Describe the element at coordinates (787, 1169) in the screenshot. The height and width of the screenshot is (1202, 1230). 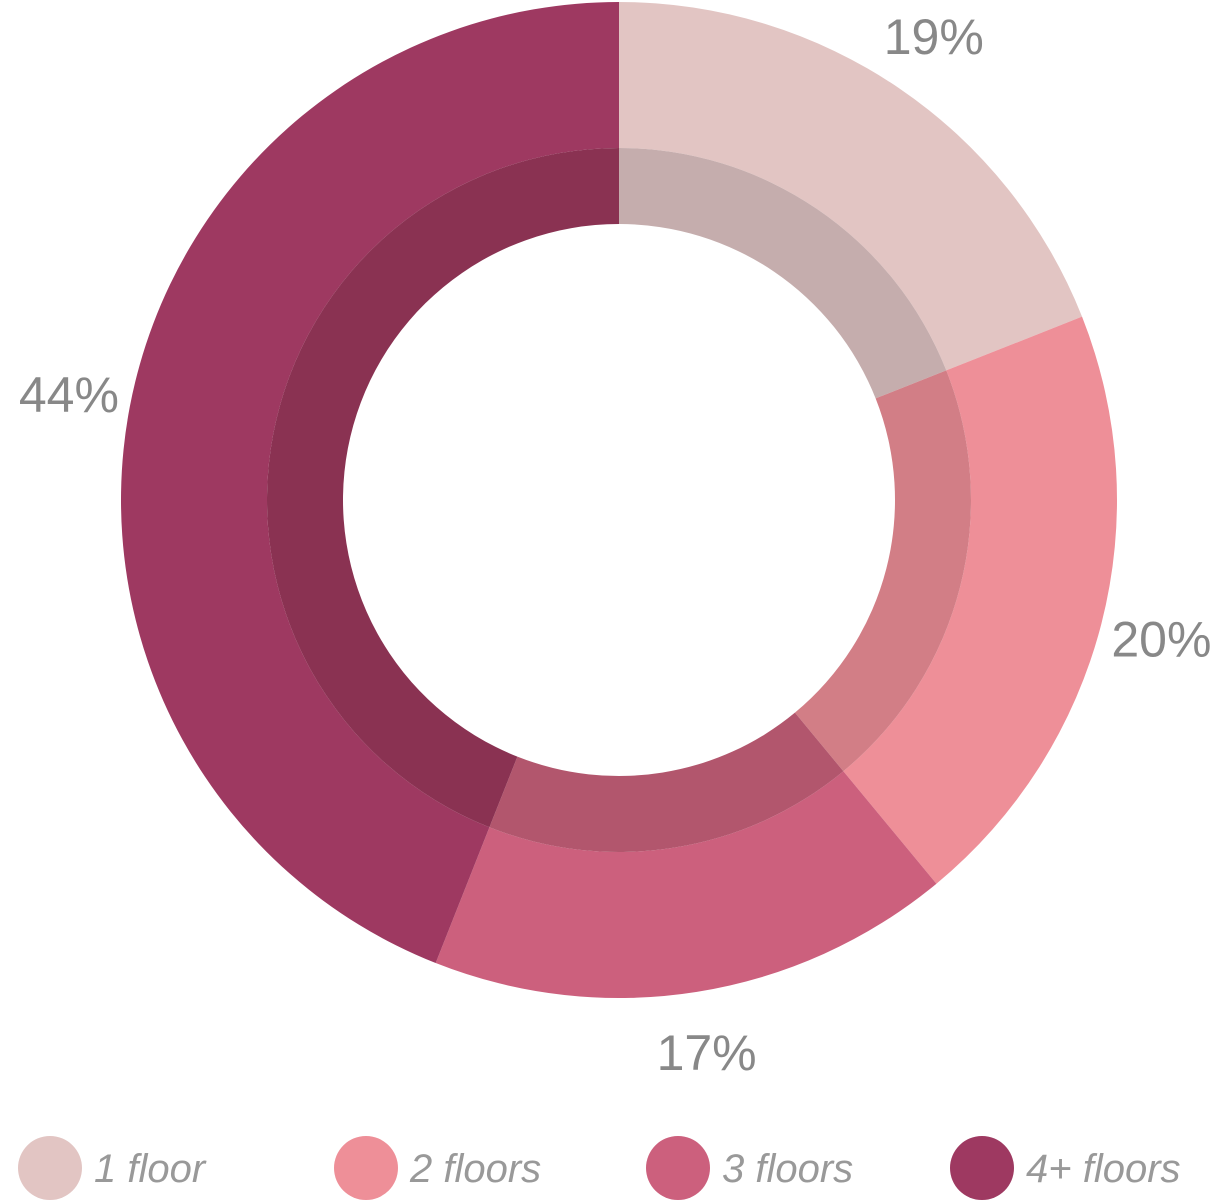
I see `legend-label-3-floors: 3 floors` at that location.